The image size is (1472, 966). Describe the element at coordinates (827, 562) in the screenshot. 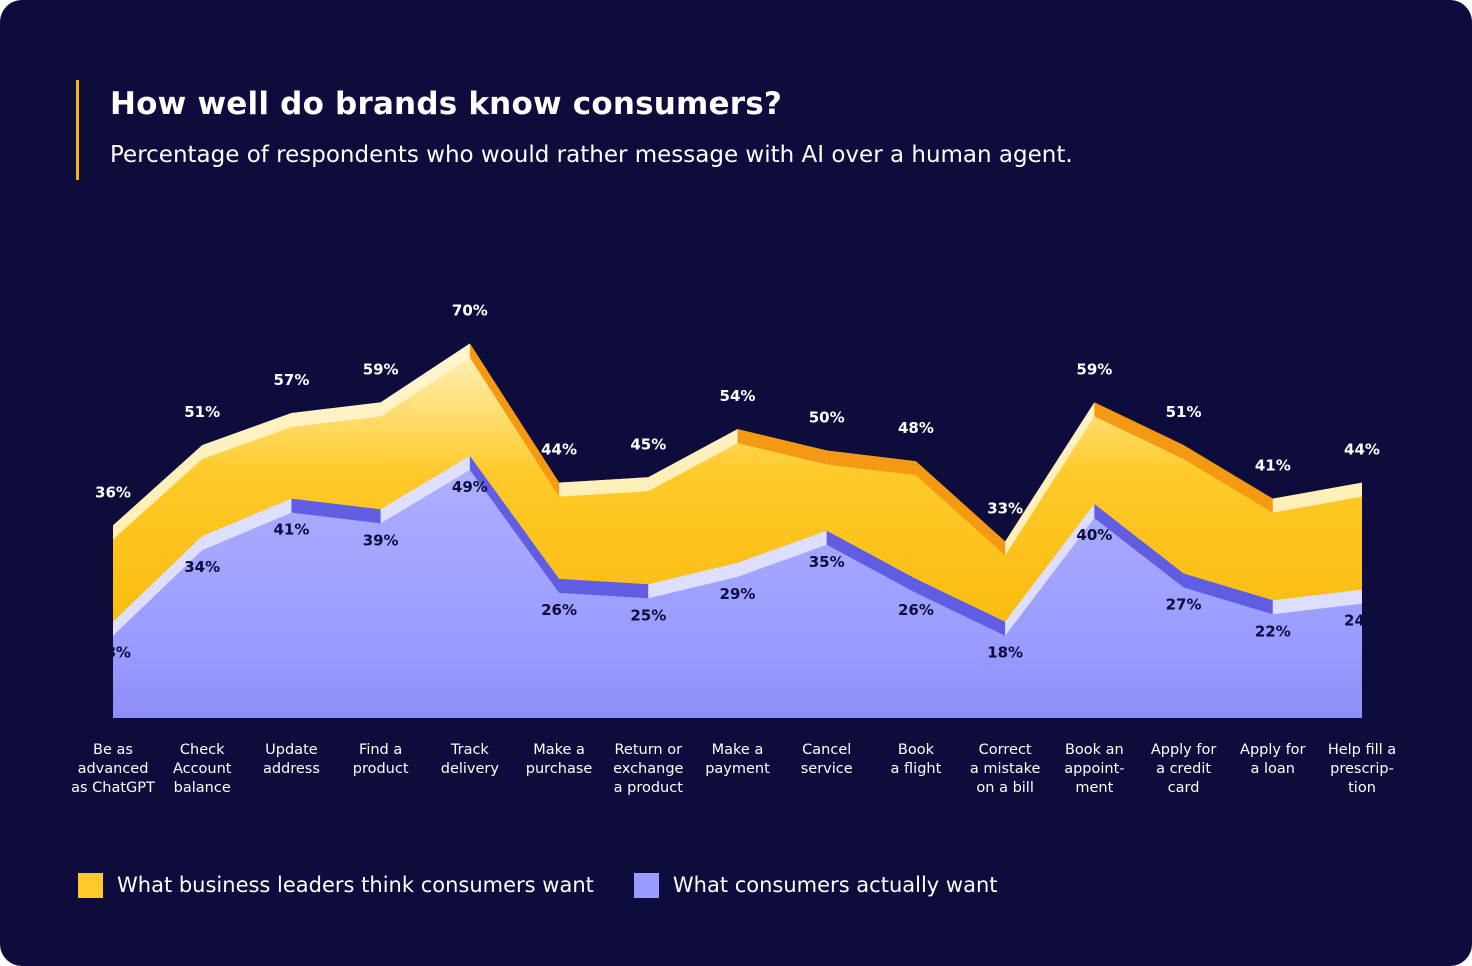

I see `consumers-value-label: 35%` at that location.